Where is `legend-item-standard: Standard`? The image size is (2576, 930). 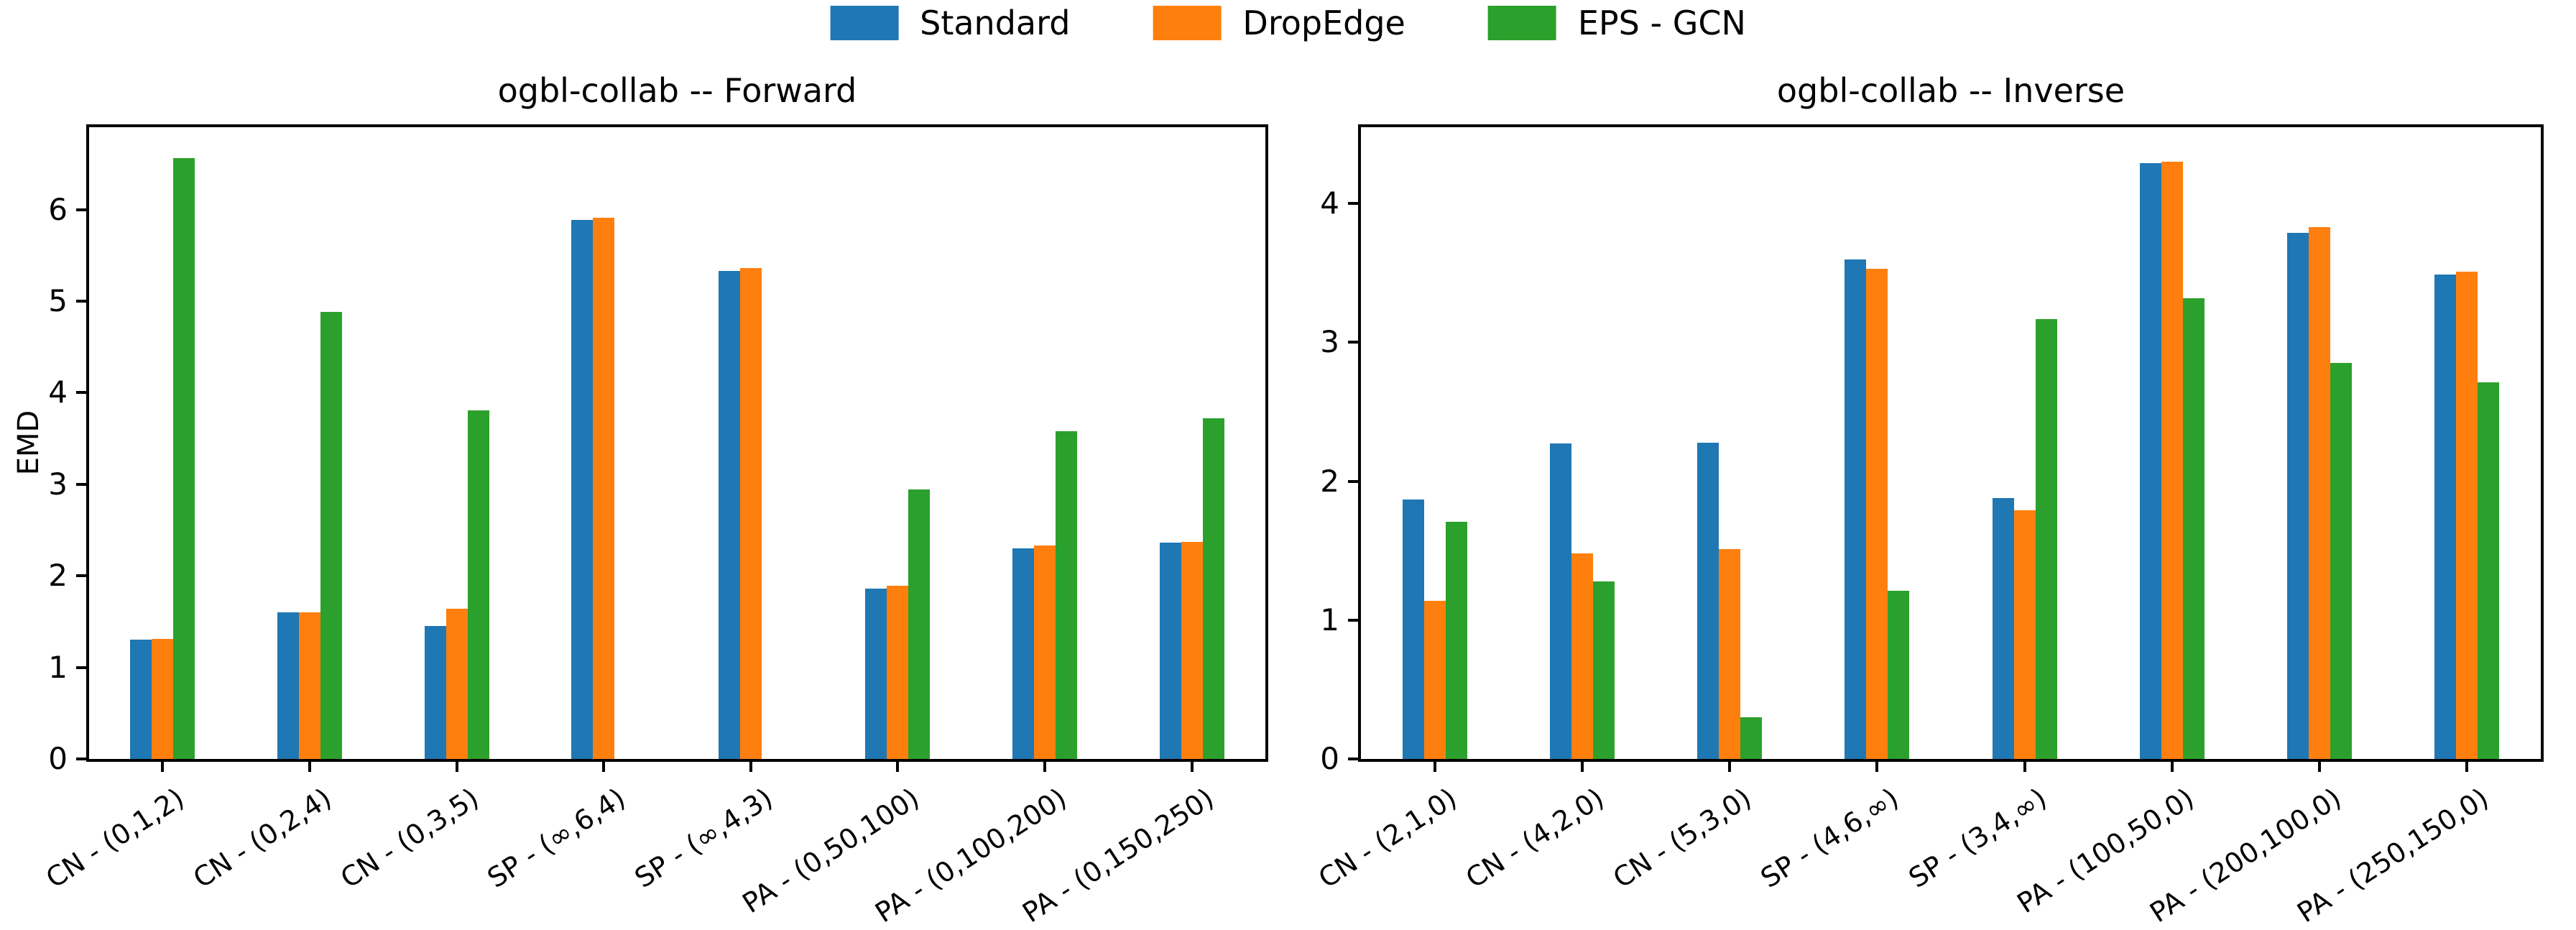
legend-item-standard: Standard is located at coordinates (950, 23).